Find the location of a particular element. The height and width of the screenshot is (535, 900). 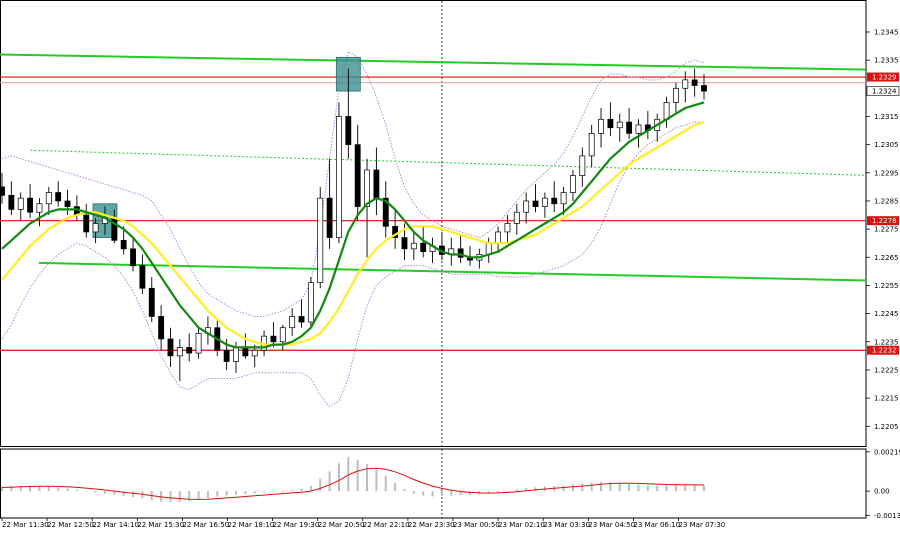

y-tick-label-6: 1.2265 is located at coordinates (886, 258).